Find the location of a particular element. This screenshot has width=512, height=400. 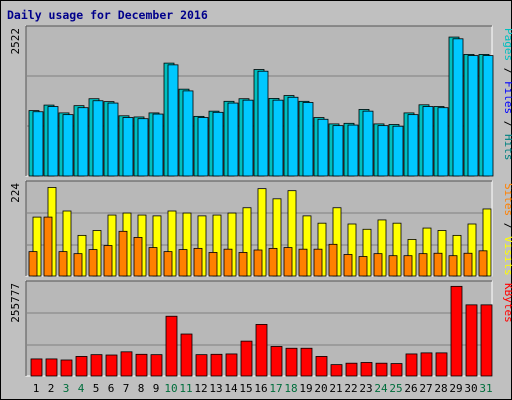

hits-series-label-part: / is located at coordinates (507, 71).